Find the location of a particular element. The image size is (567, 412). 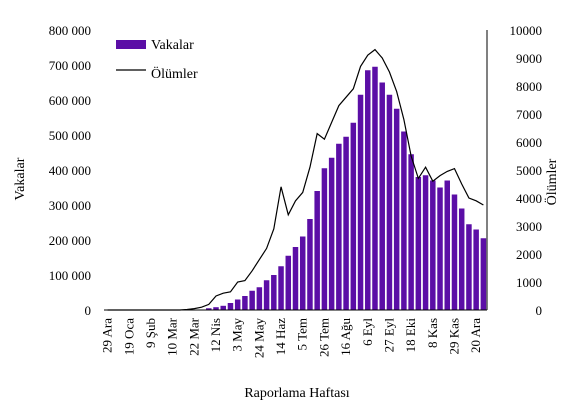

x-tick-label: 9 Şub is located at coordinates (150, 333).